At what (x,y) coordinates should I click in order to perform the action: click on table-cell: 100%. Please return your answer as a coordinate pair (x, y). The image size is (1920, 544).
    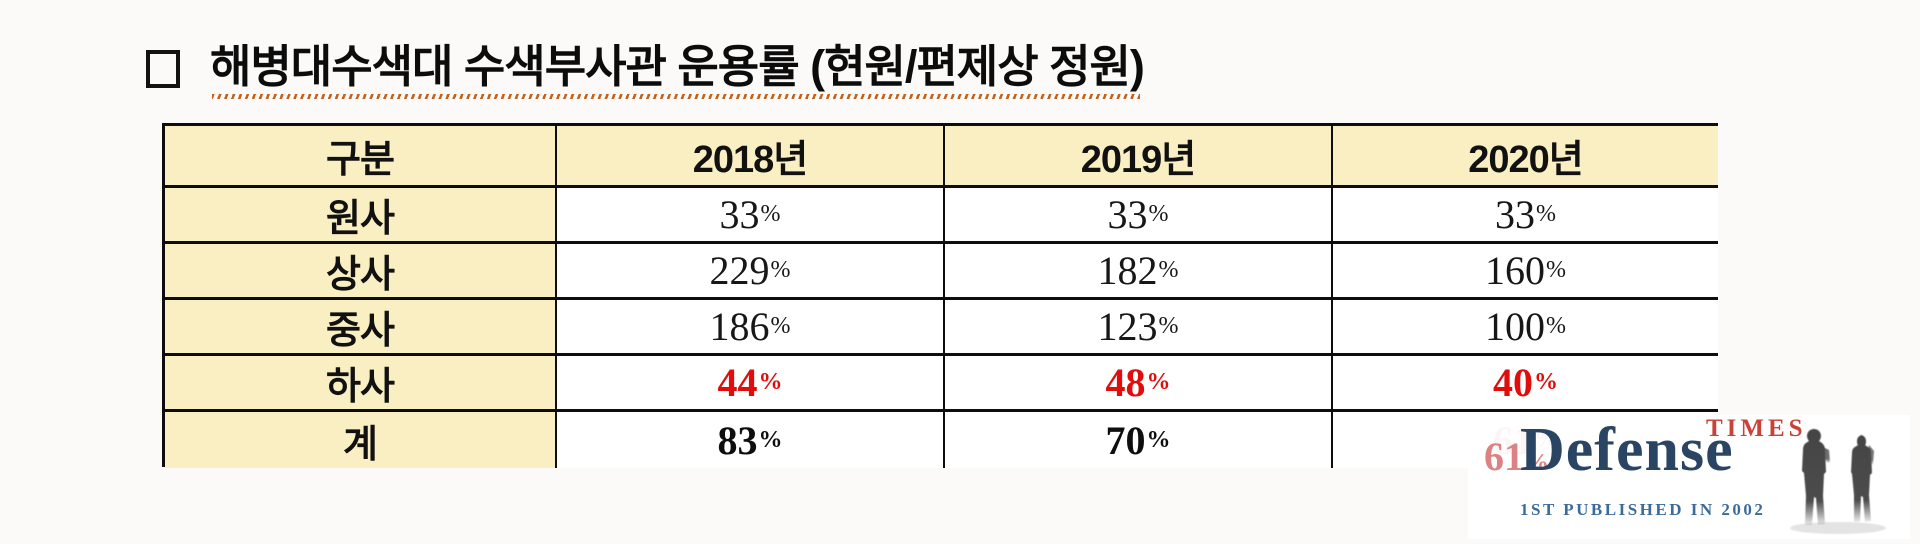
    Looking at the image, I should click on (1525, 328).